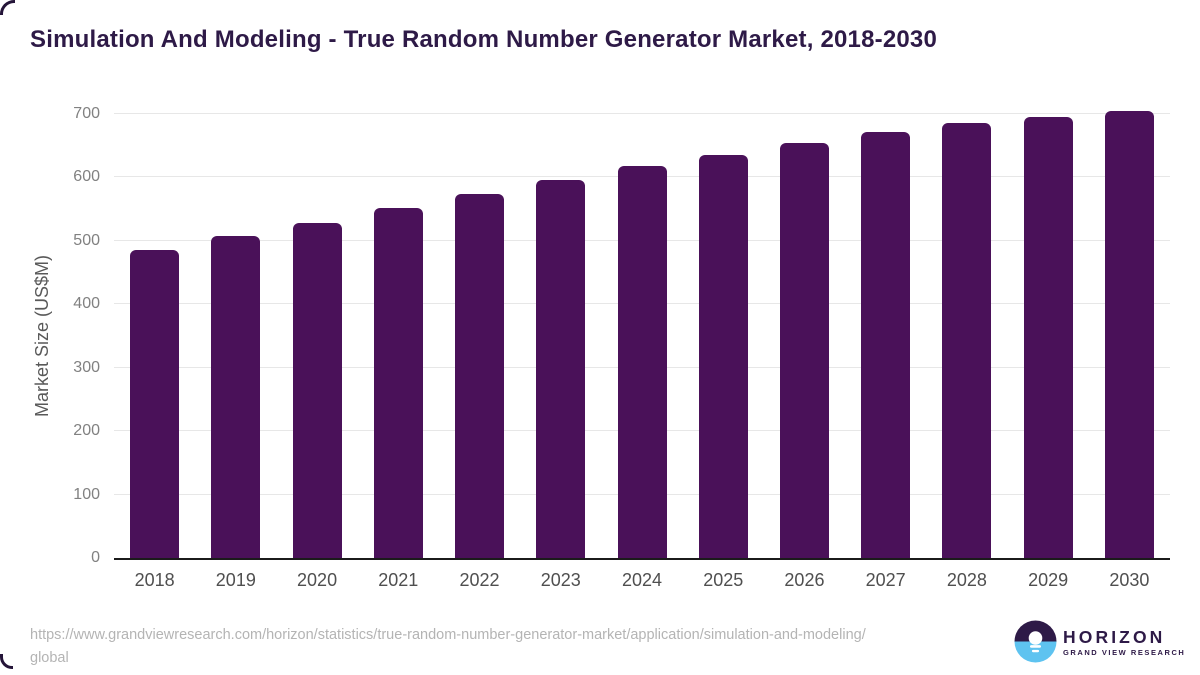  Describe the element at coordinates (86, 431) in the screenshot. I see `y-tick-label-200: 200` at that location.